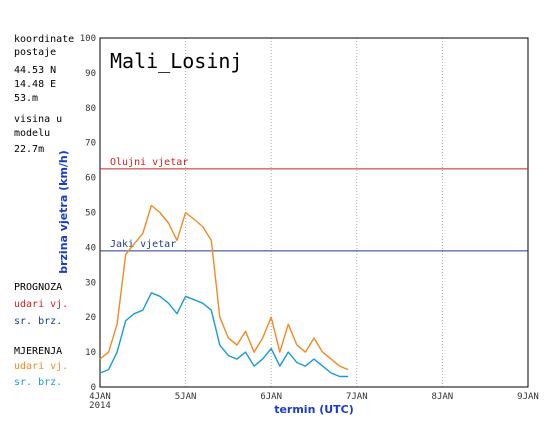 The height and width of the screenshot is (425, 550). I want to click on x-axis-label: termin (UTC), so click(314, 409).